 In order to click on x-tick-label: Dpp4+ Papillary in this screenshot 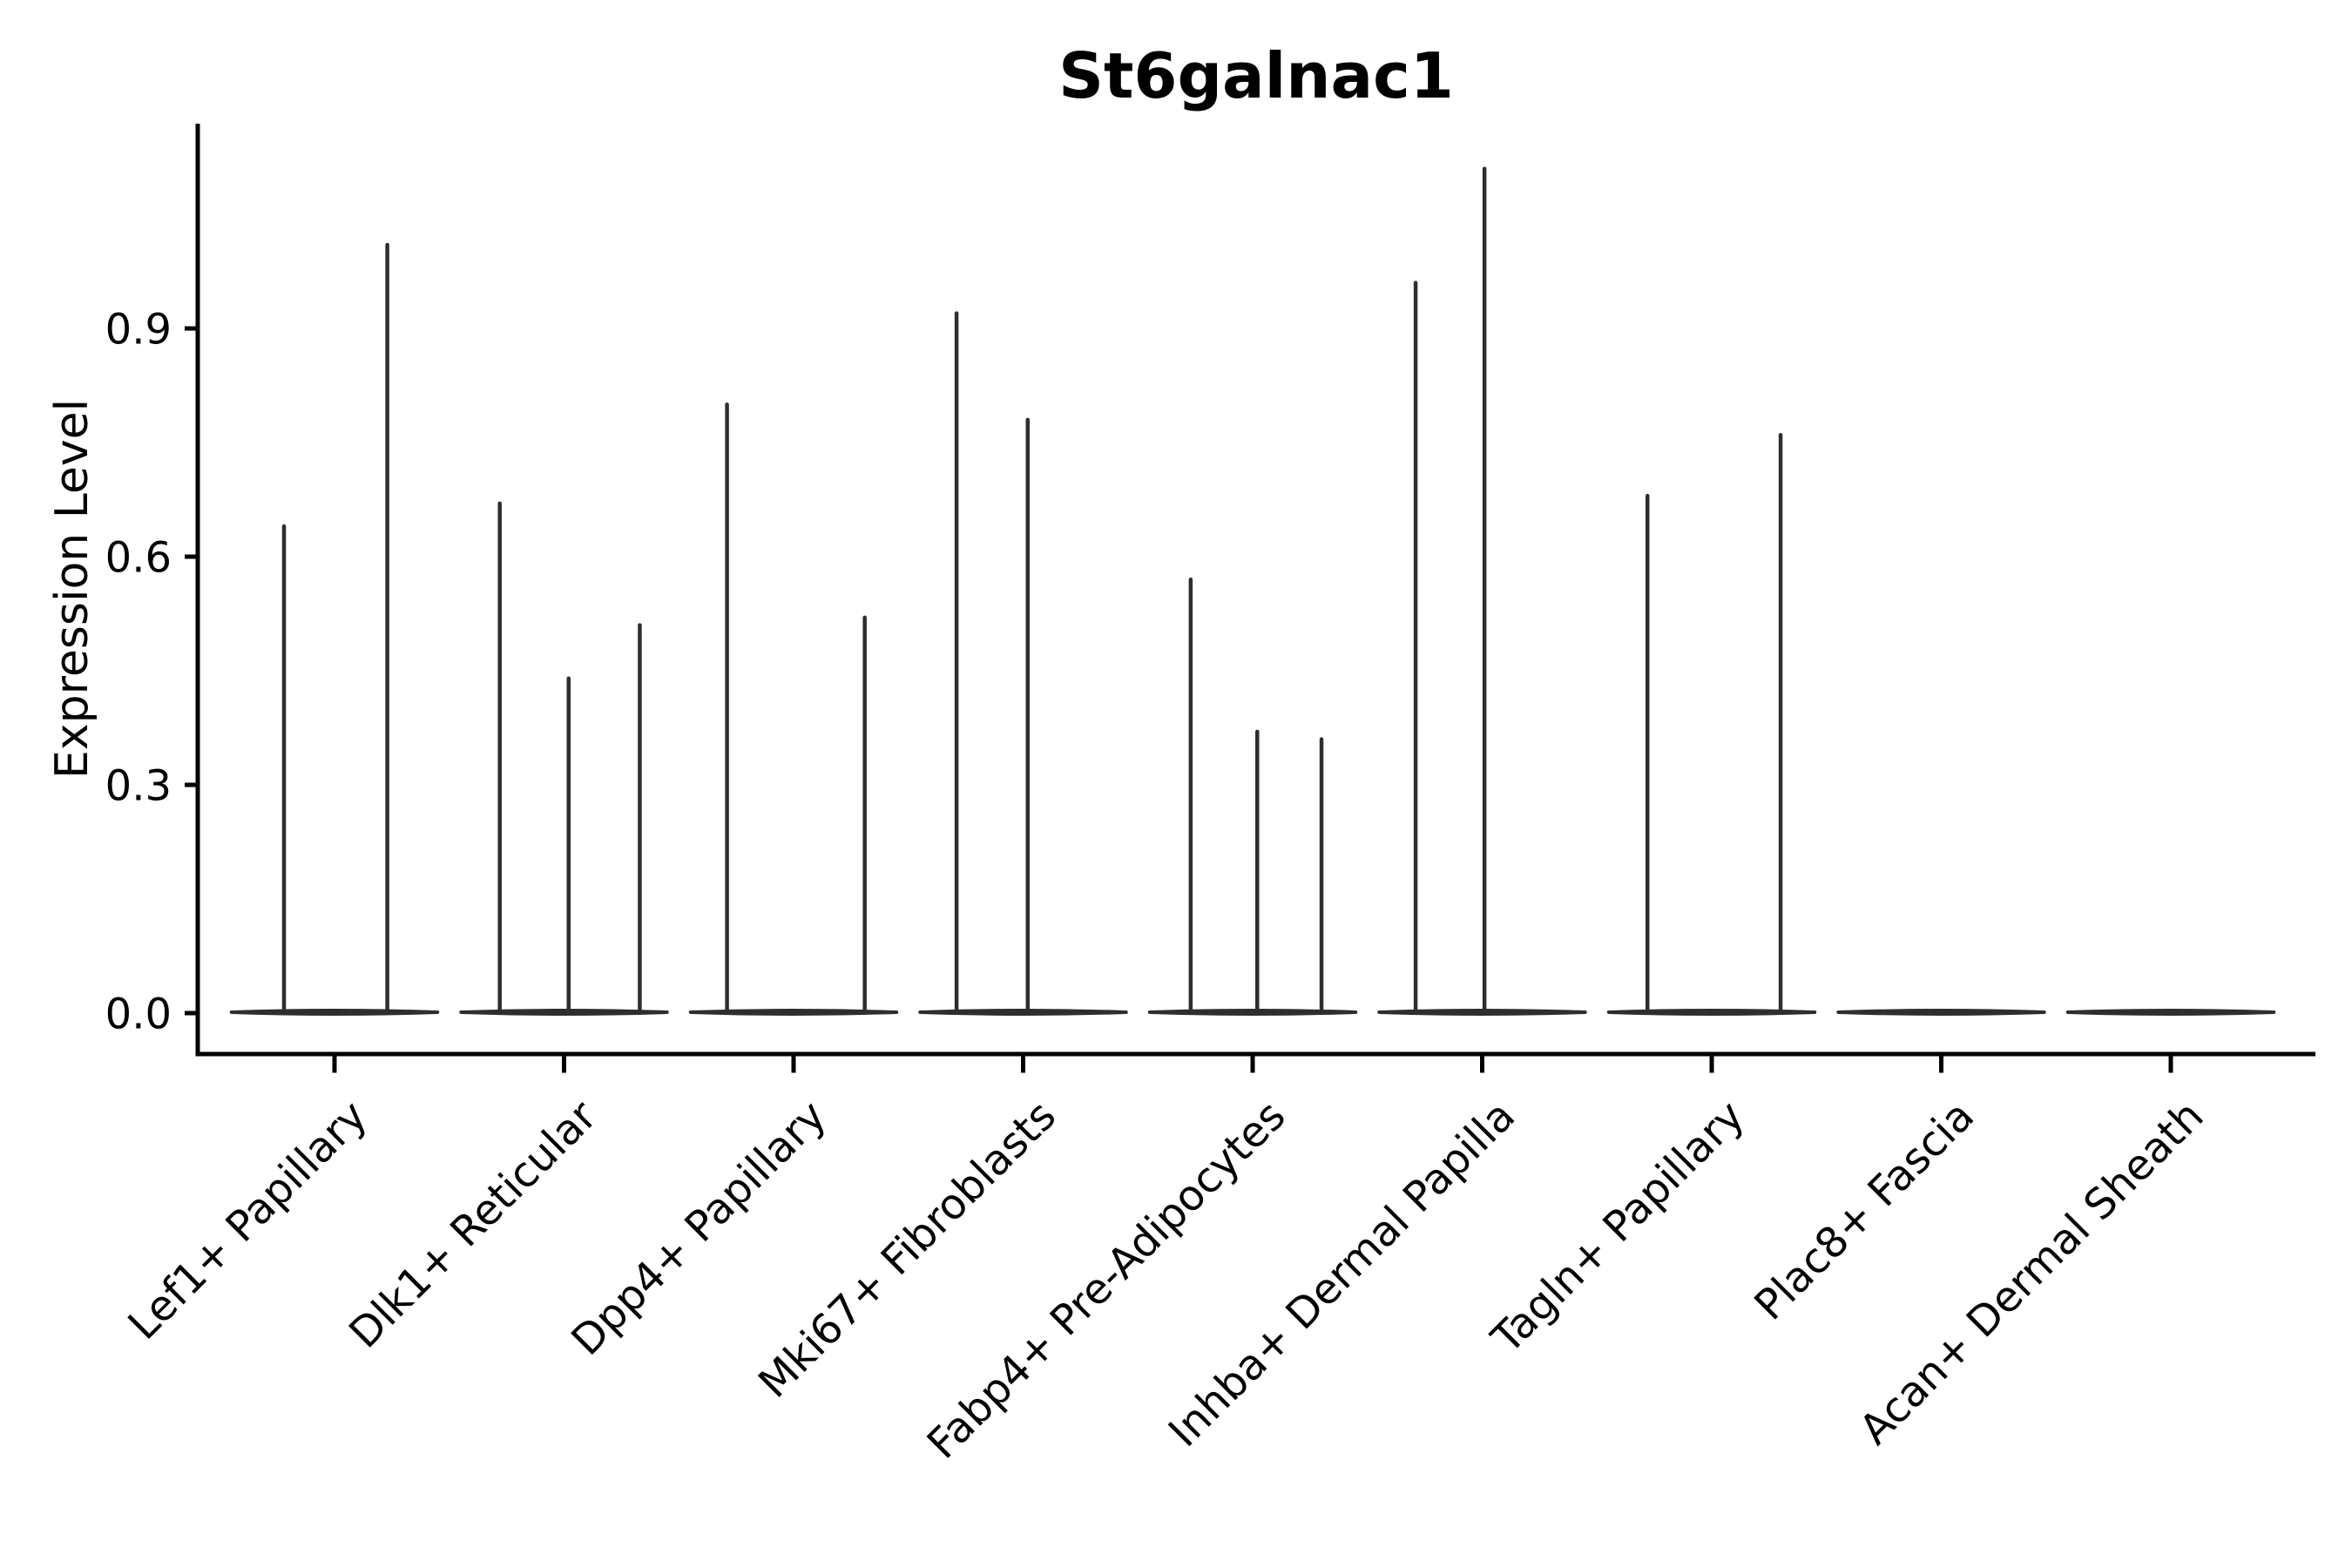, I will do `click(698, 1228)`.